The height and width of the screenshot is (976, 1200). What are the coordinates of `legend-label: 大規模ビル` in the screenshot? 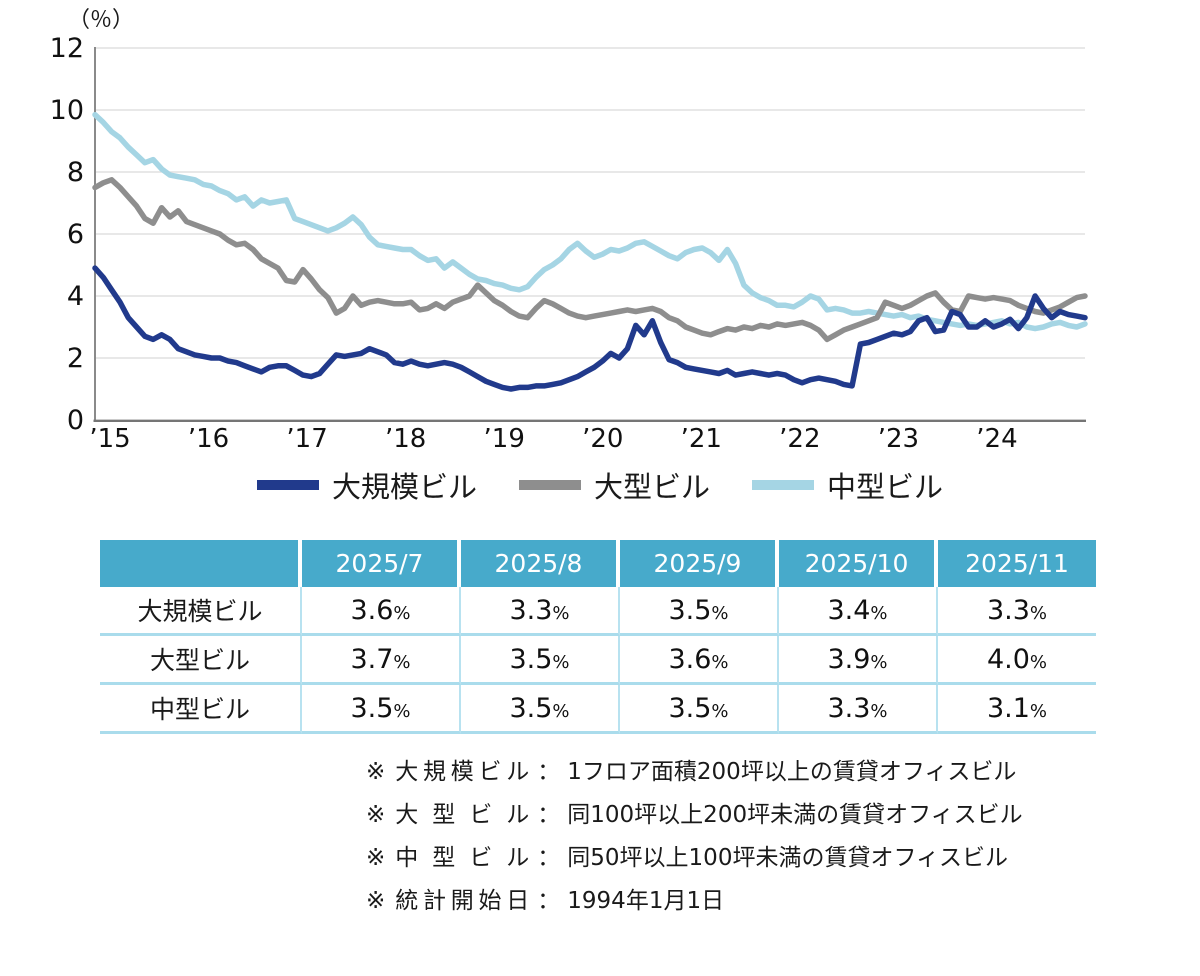 It's located at (404, 487).